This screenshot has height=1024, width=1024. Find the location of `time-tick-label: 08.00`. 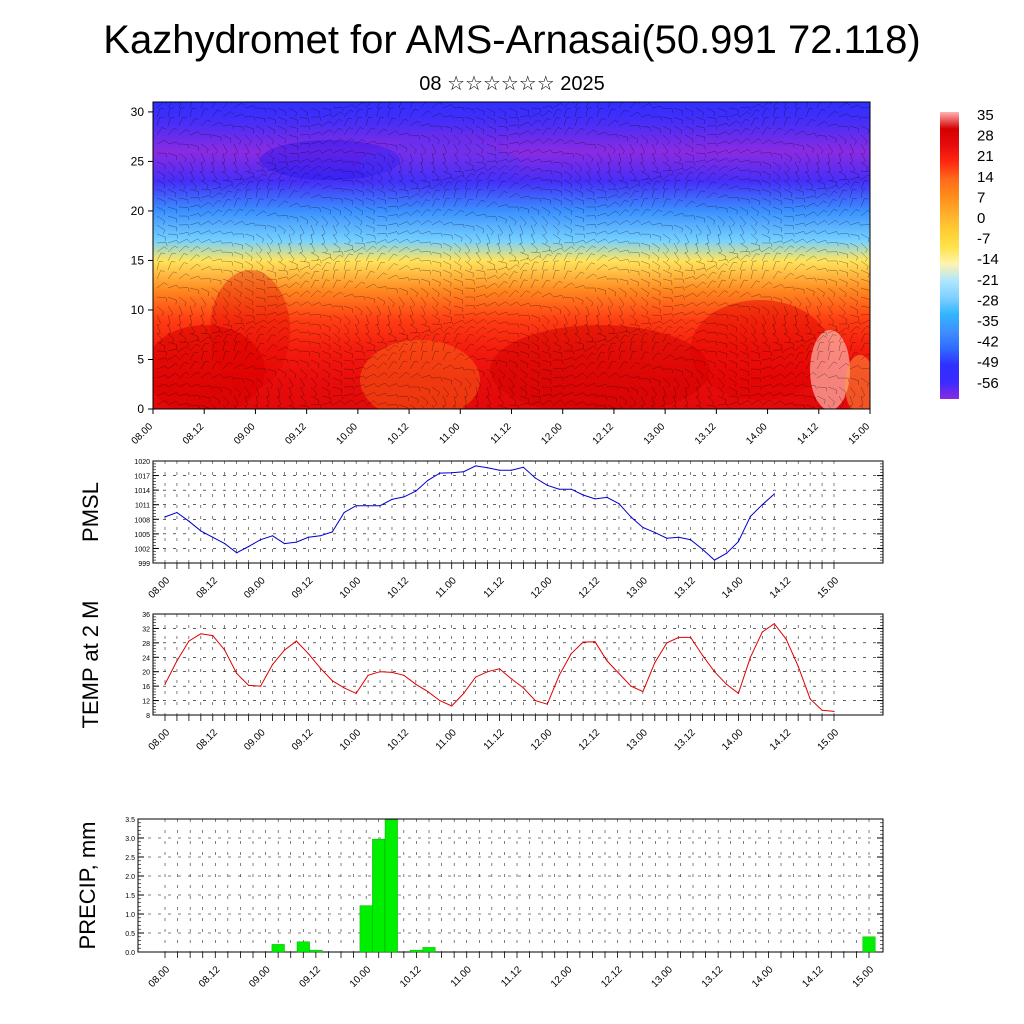

time-tick-label: 08.00 is located at coordinates (143, 434).